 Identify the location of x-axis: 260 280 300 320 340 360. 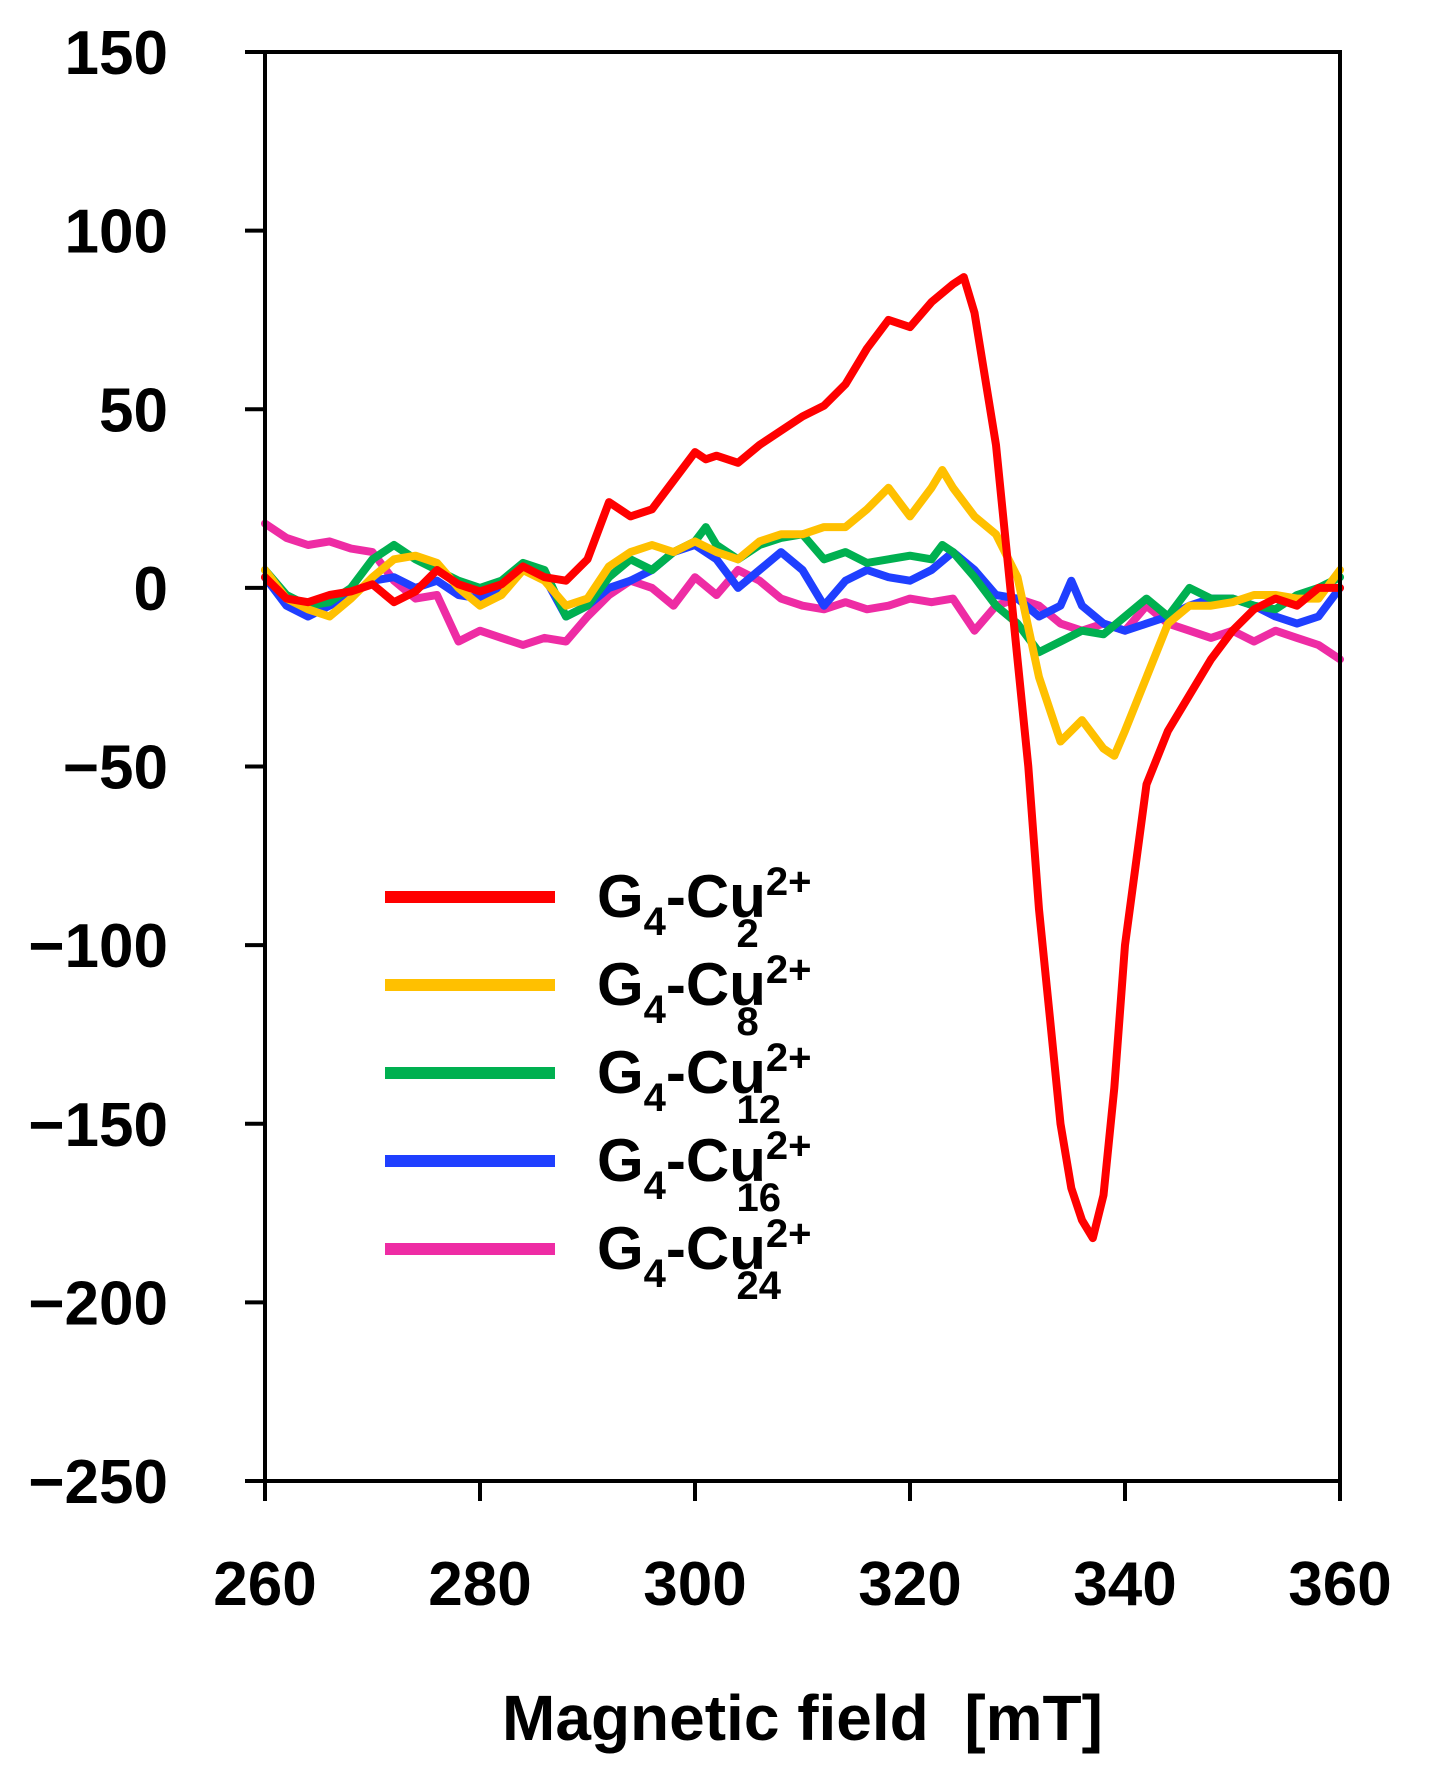
(802, 1550).